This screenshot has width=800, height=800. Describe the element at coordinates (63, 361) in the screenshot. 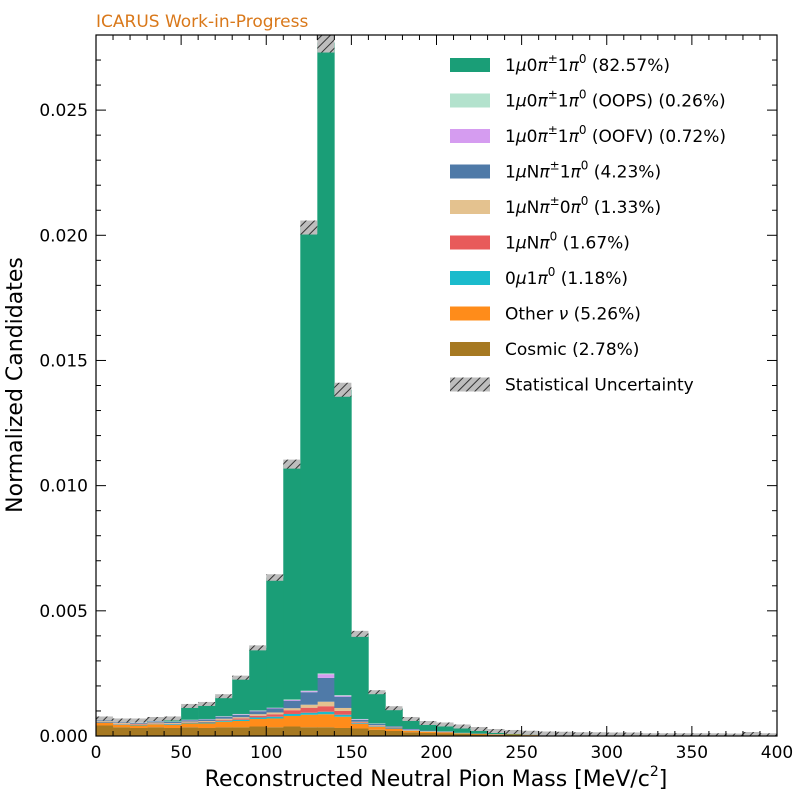

I see `y-tick-label: 0.015` at that location.